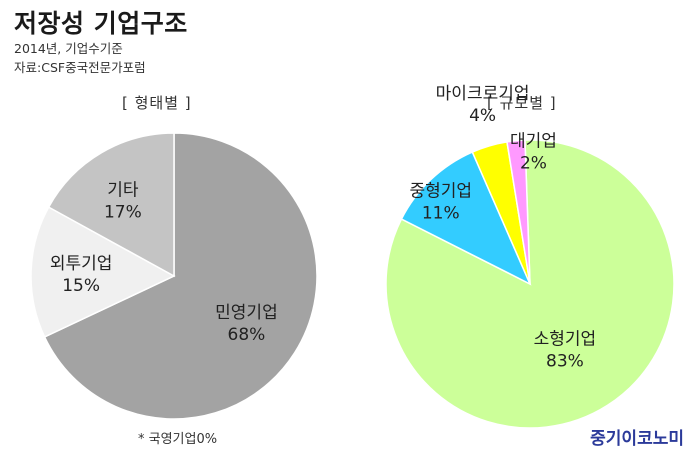 This screenshot has width=700, height=451. I want to click on slice-label: 민영기업, so click(246, 313).